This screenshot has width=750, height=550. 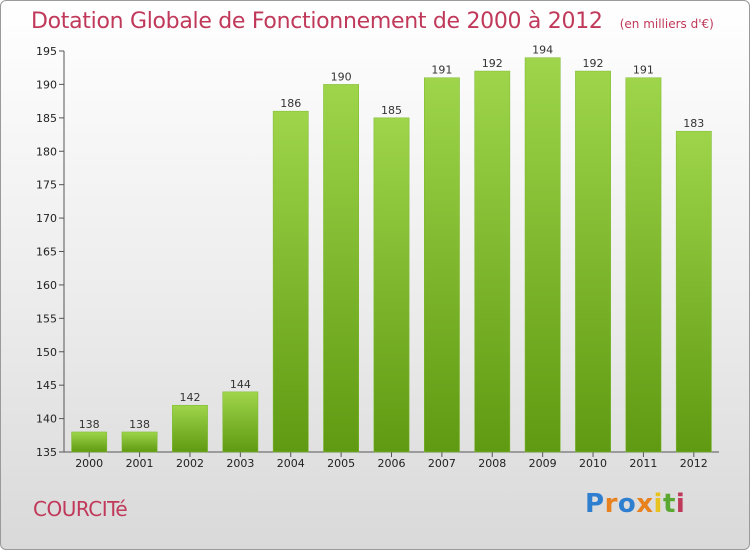 I want to click on x-tick-label: 2004, so click(x=291, y=463).